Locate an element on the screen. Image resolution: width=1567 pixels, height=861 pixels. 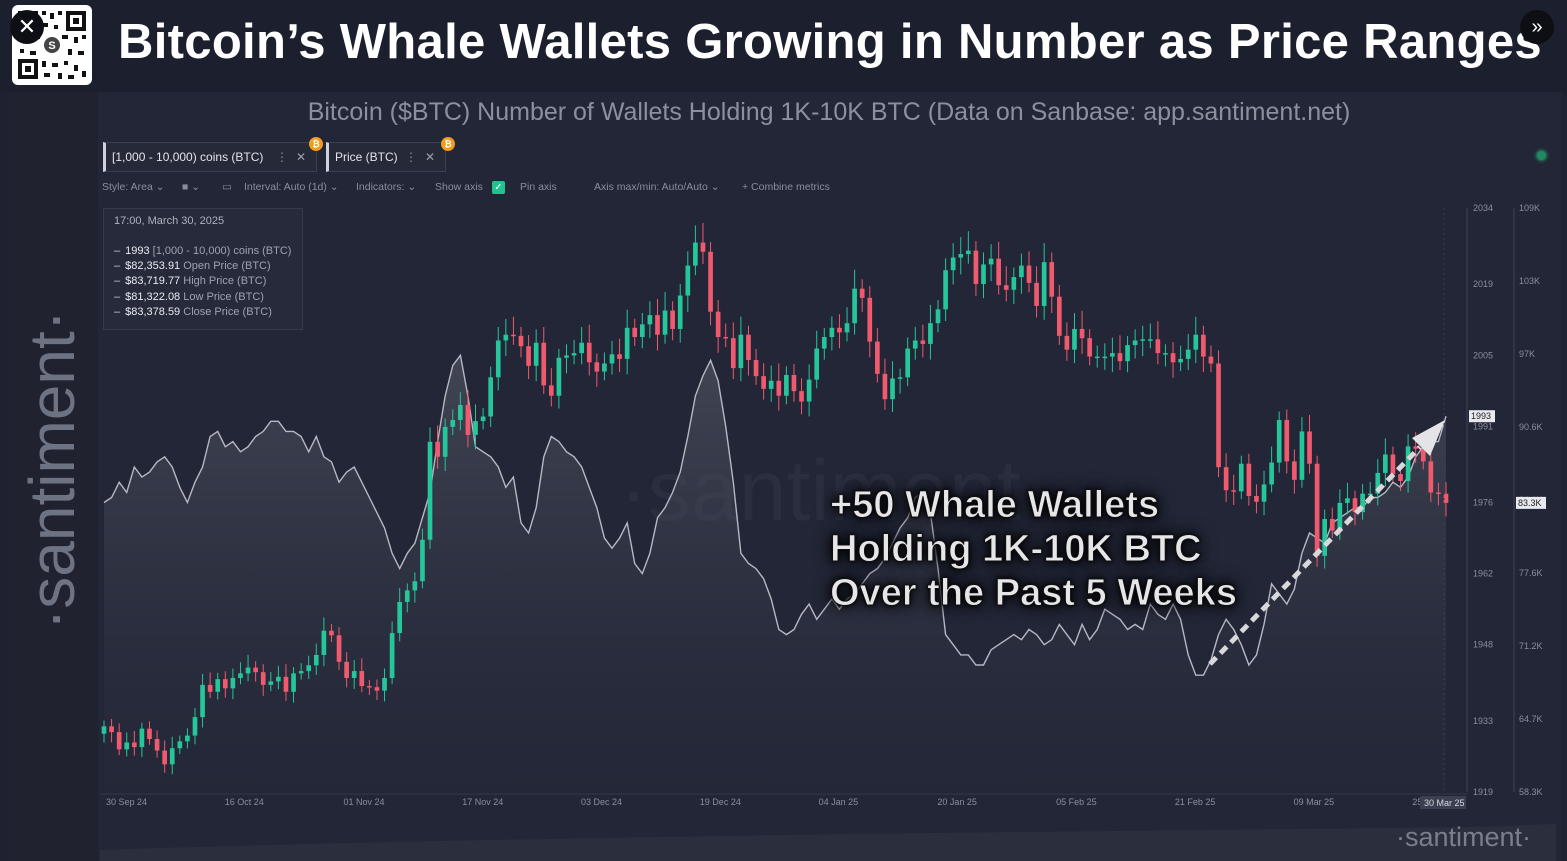
annotation-line: Over the Past 5 Weeks is located at coordinates (1034, 593).